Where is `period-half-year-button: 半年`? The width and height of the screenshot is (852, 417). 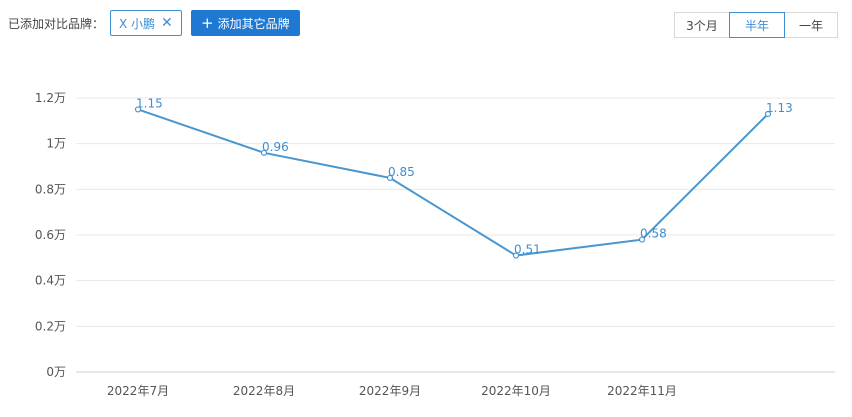
period-half-year-button: 半年 is located at coordinates (757, 25).